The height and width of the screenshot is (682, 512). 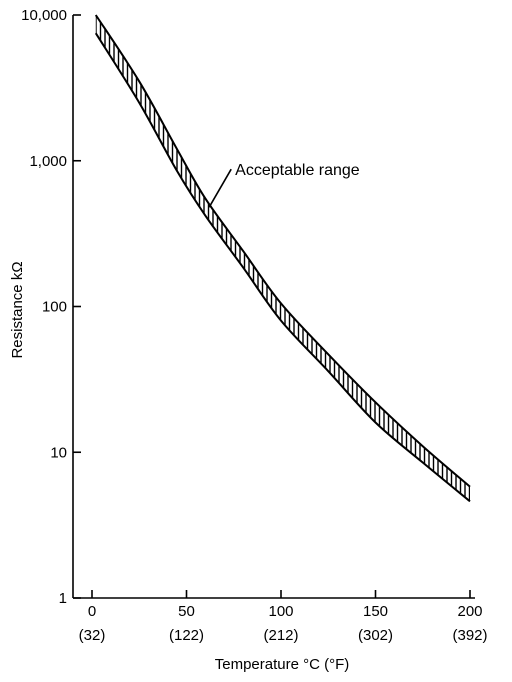 What do you see at coordinates (280, 611) in the screenshot?
I see `x-tick-label: 100` at bounding box center [280, 611].